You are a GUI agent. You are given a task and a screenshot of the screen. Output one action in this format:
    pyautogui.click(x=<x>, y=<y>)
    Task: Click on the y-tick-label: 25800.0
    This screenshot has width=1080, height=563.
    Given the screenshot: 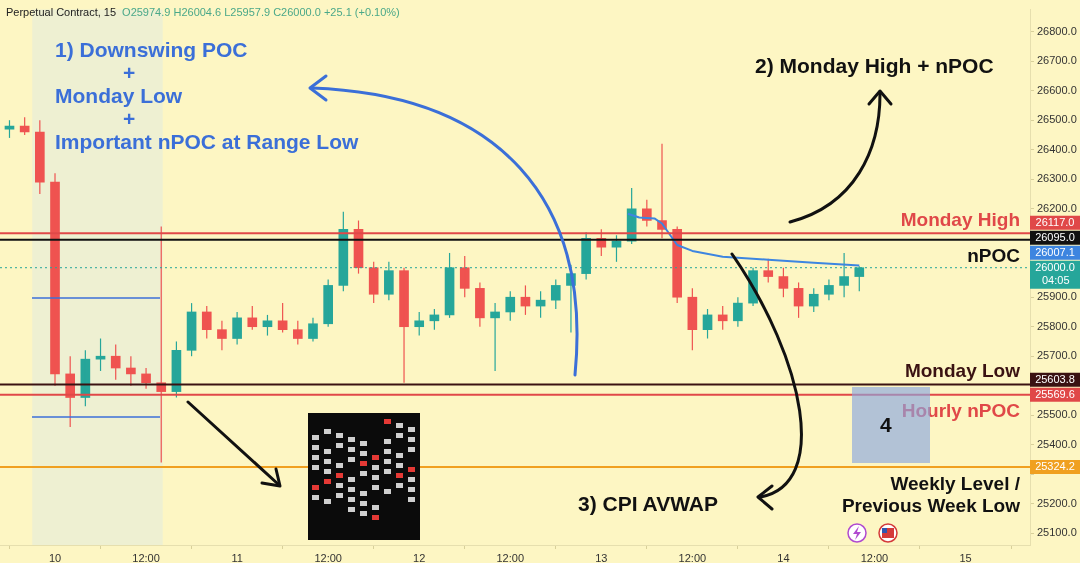 What is the action you would take?
    pyautogui.click(x=1057, y=325)
    